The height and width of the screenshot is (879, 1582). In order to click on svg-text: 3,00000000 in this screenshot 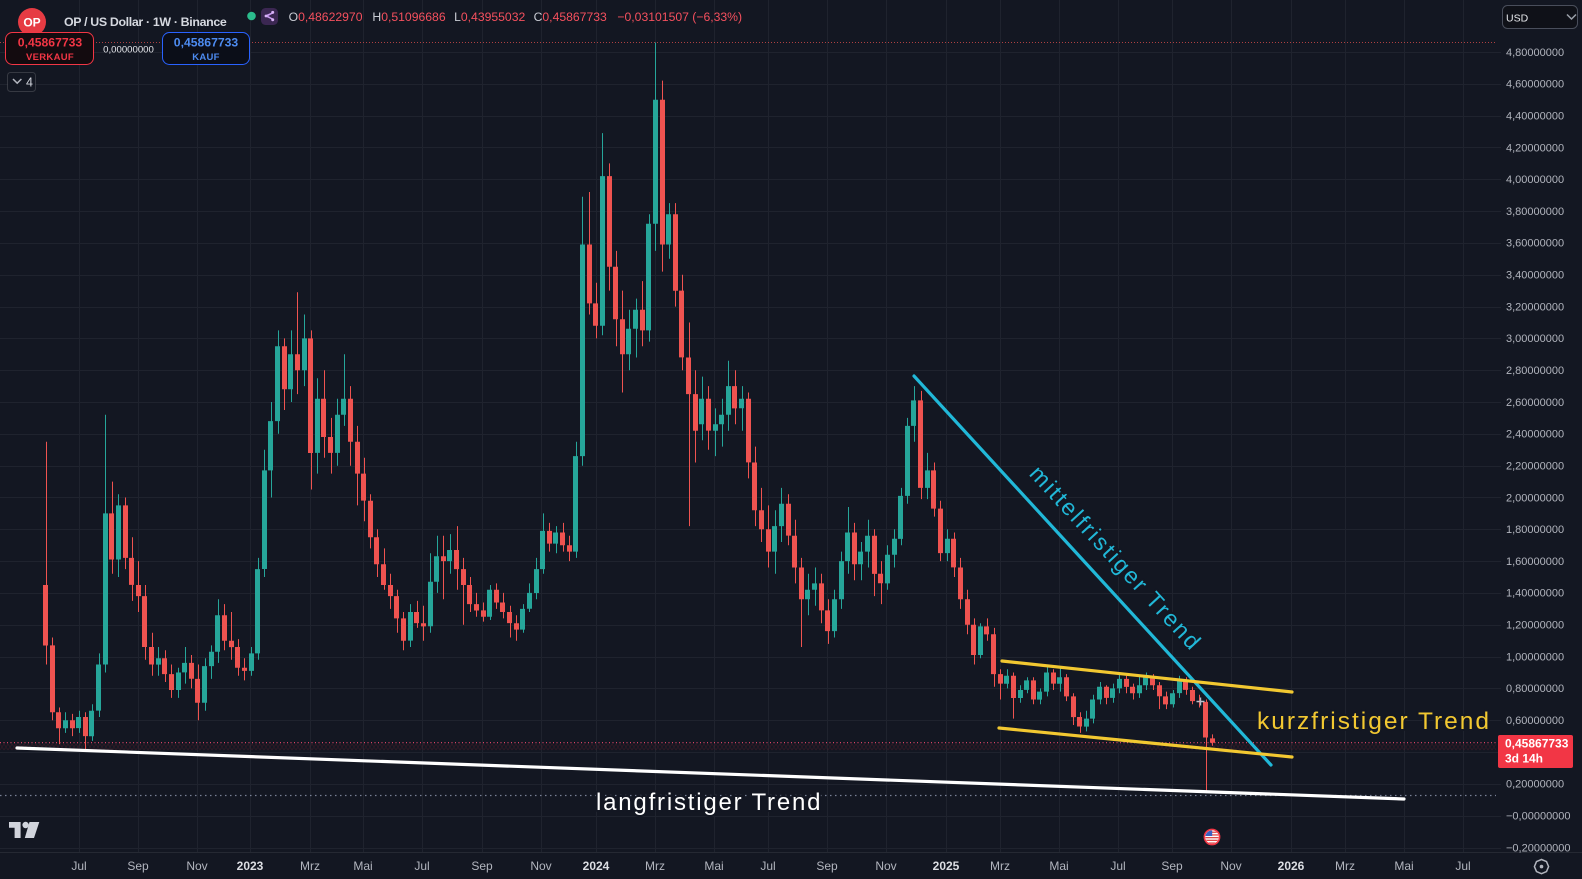, I will do `click(1535, 339)`.